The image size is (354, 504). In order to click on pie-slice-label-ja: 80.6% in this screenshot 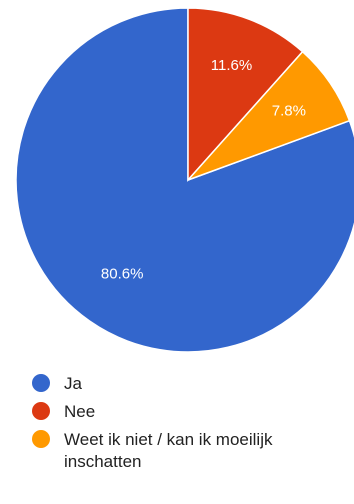, I will do `click(122, 273)`.